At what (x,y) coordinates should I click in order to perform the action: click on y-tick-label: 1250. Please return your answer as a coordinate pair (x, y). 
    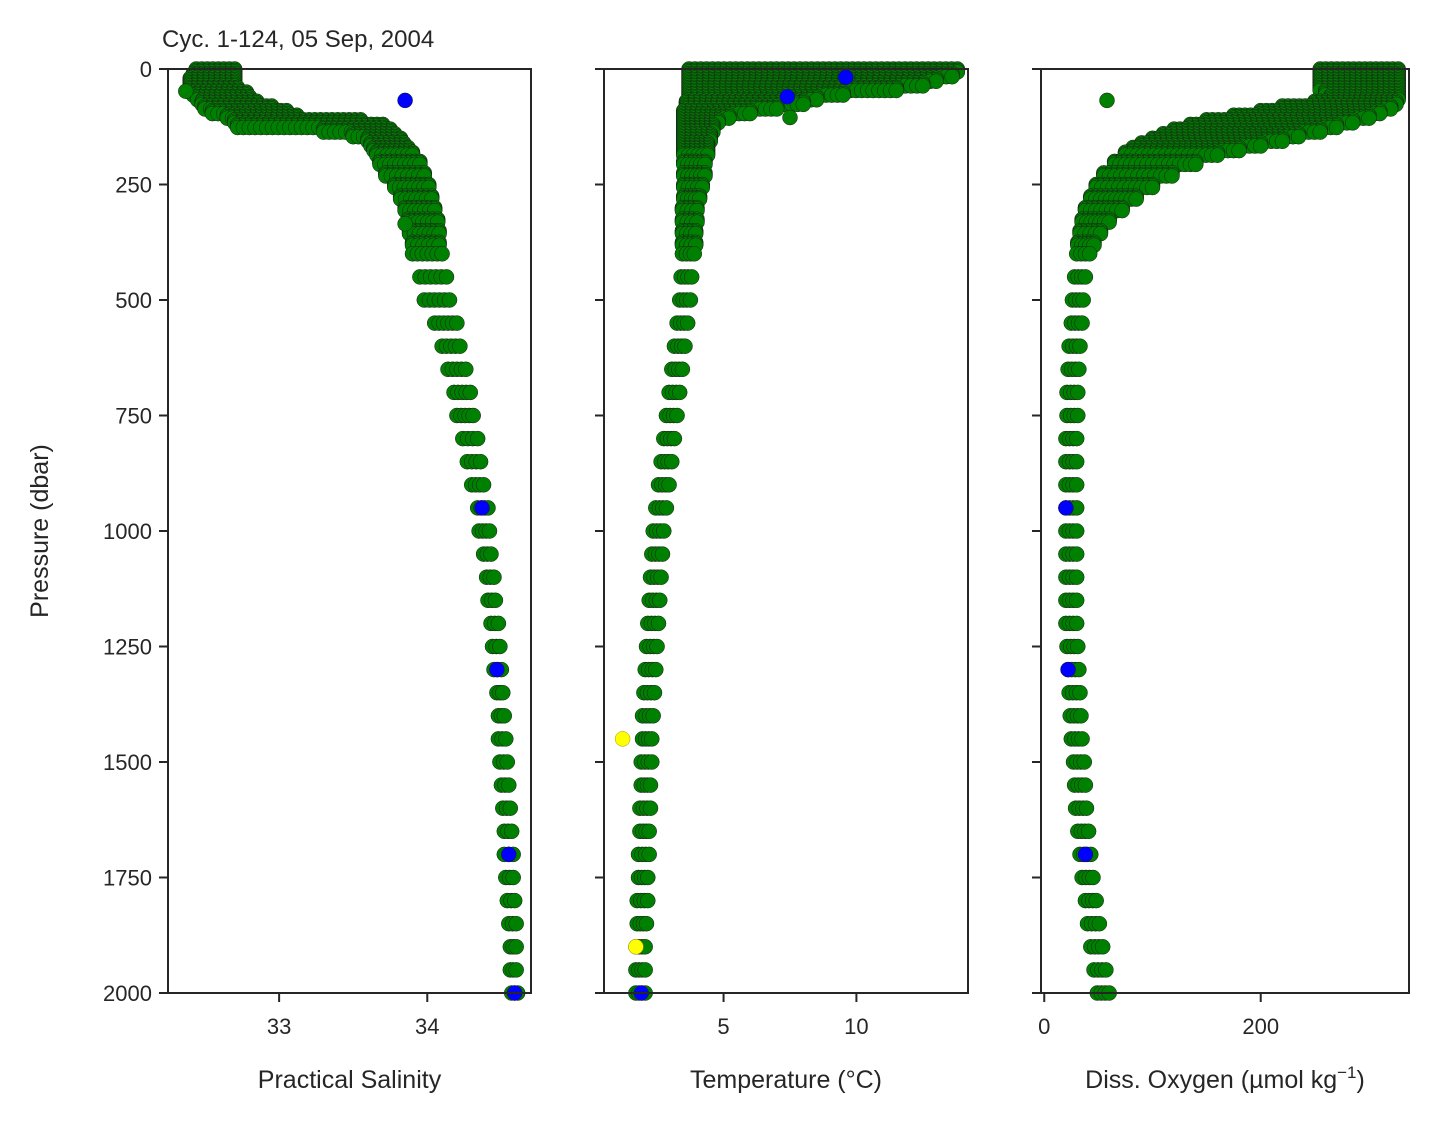
    Looking at the image, I should click on (127, 647).